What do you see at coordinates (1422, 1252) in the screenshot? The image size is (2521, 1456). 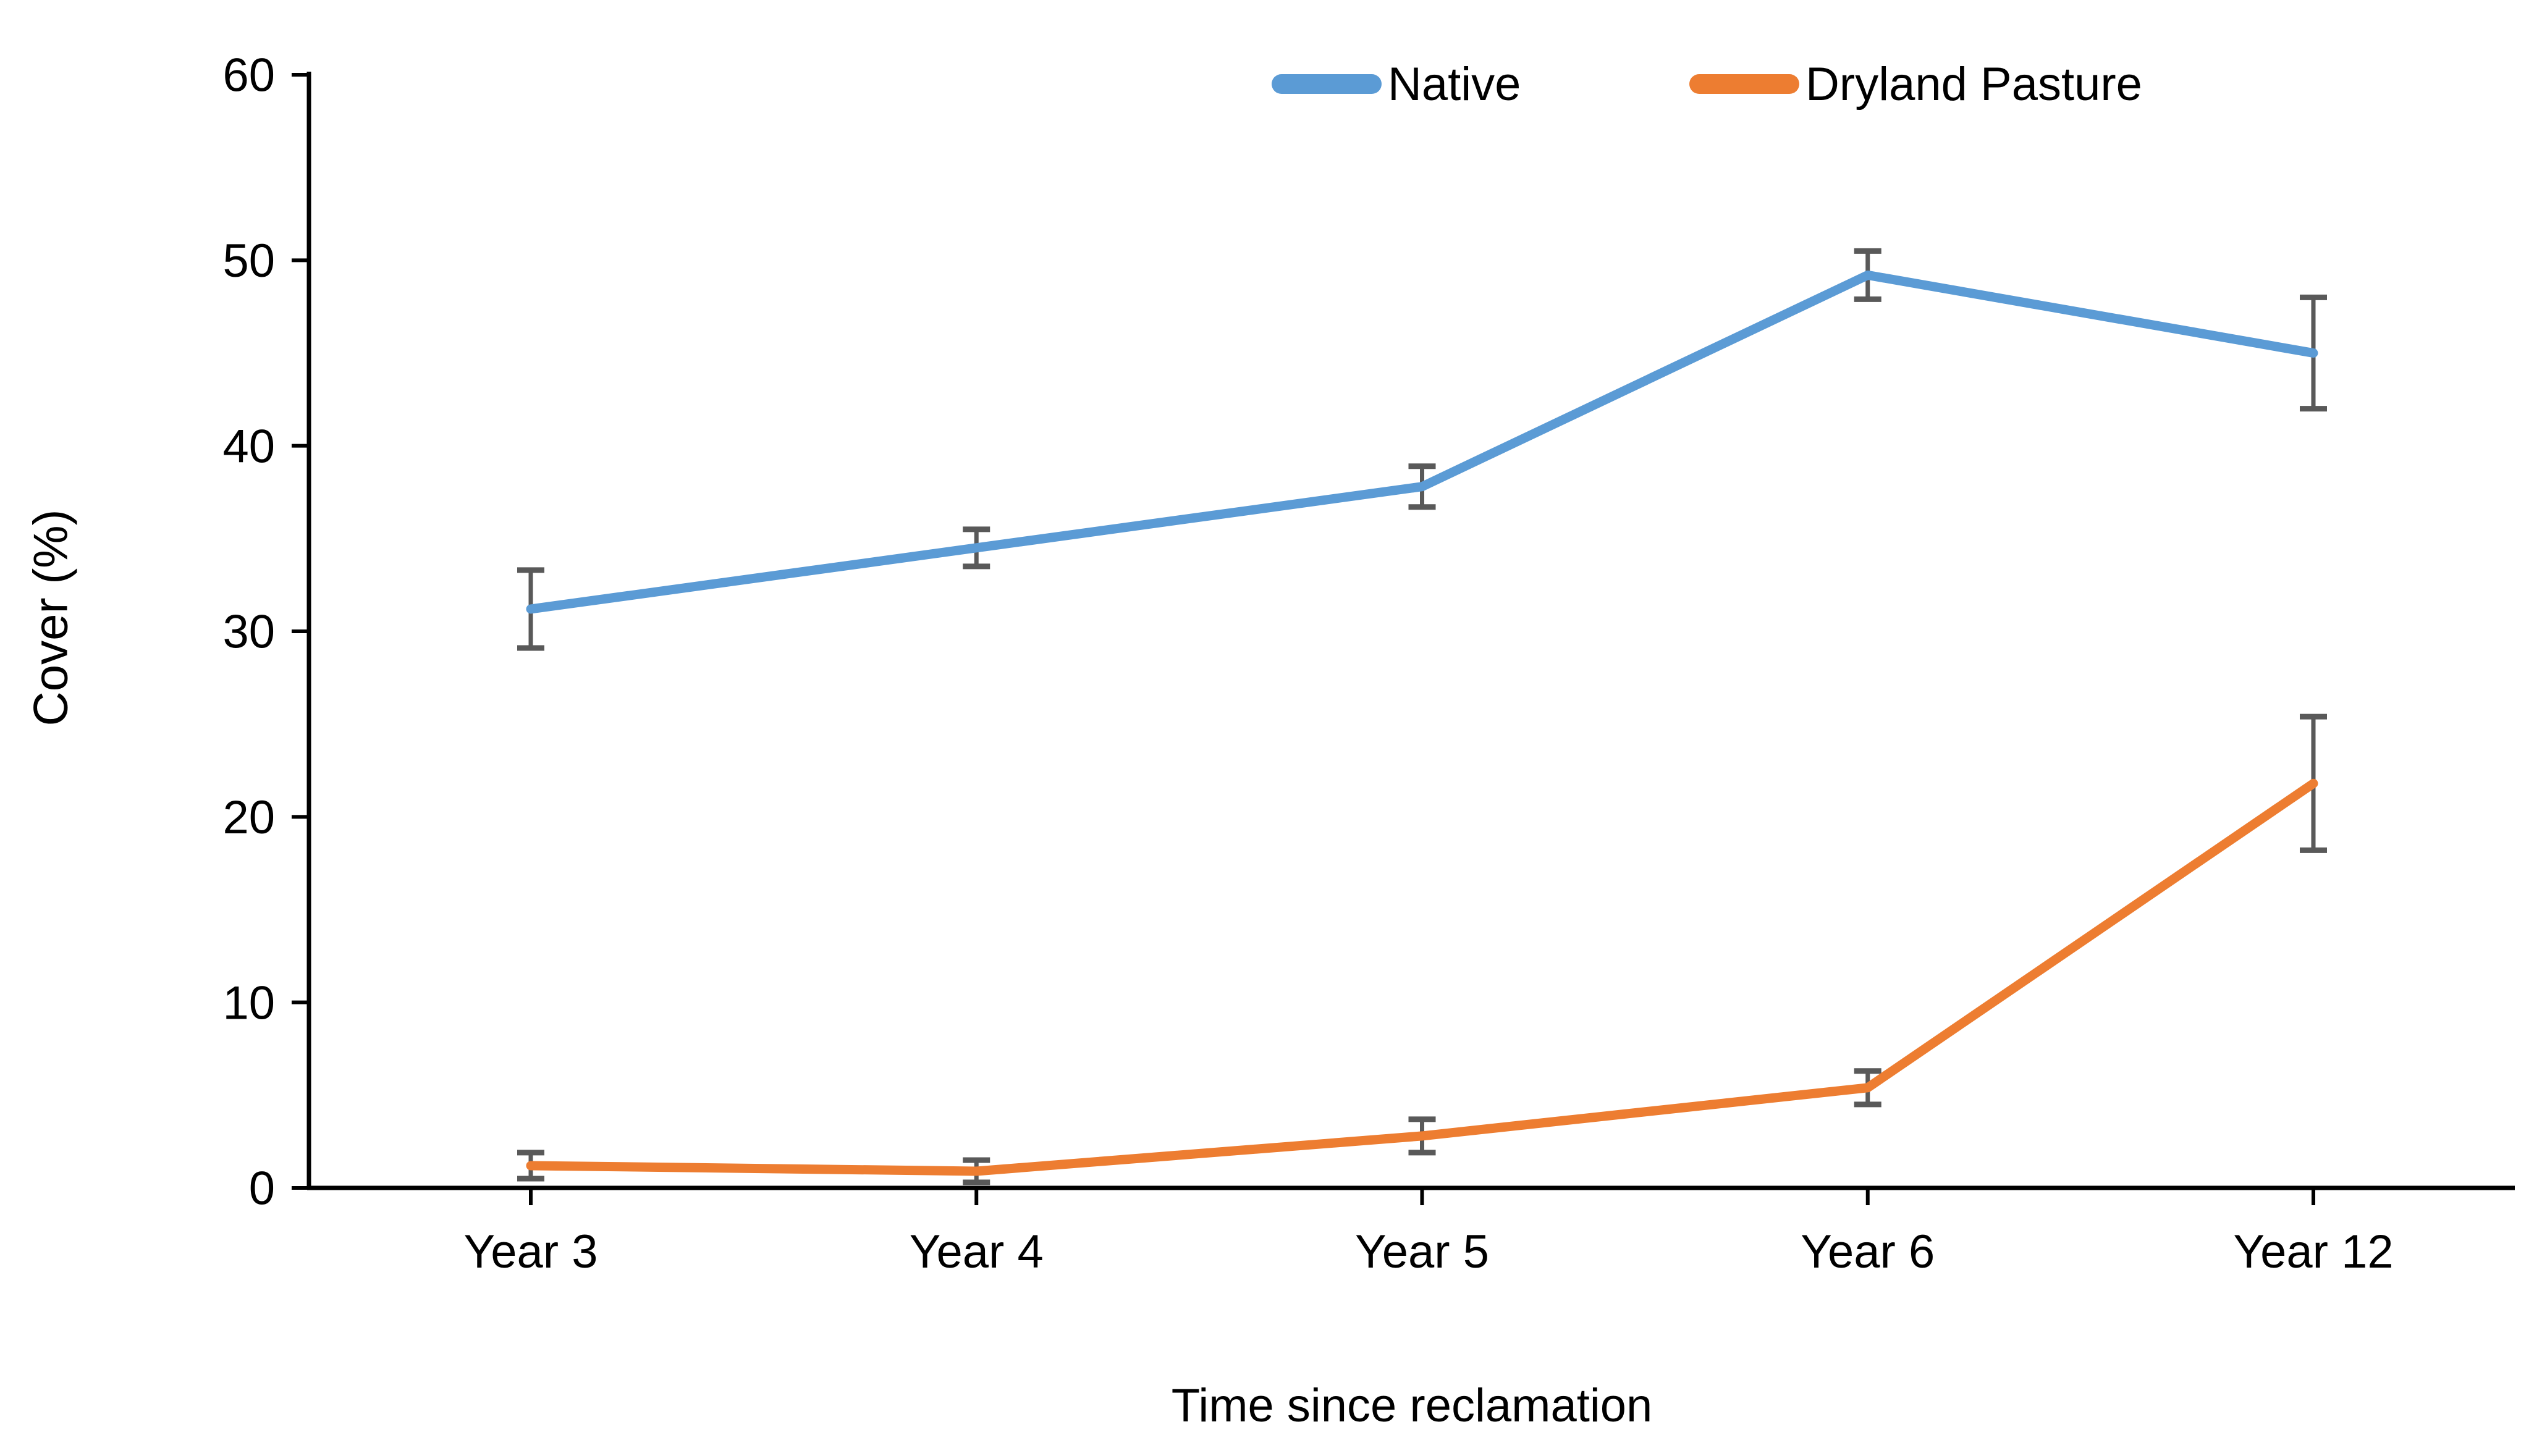 I see `x-tick-label: Year 5` at bounding box center [1422, 1252].